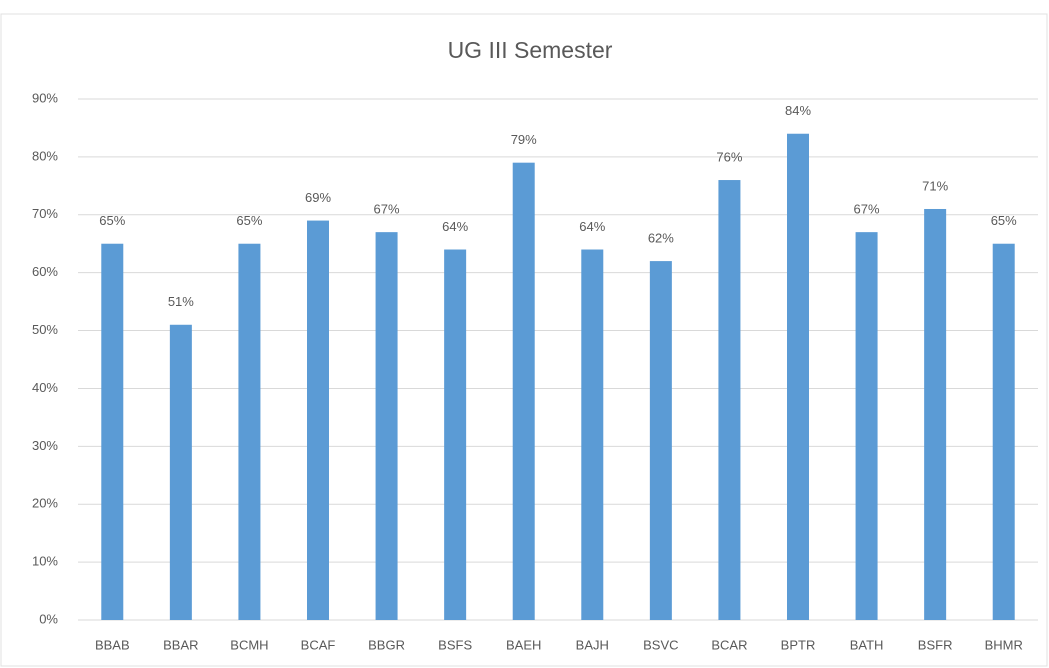  What do you see at coordinates (867, 644) in the screenshot?
I see `x-tick-label: BATH` at bounding box center [867, 644].